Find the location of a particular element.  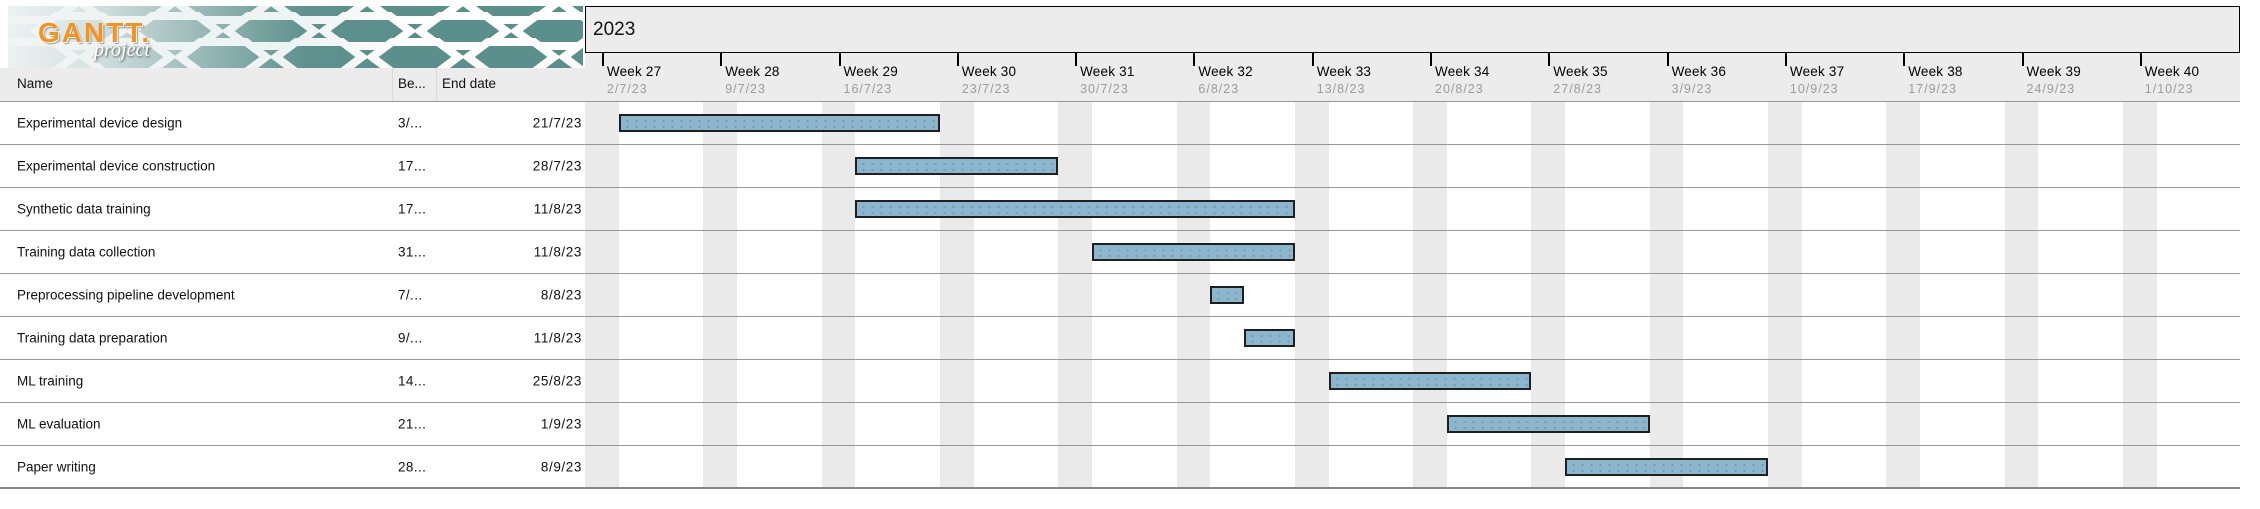

week-start-date: 6/8/23 is located at coordinates (1219, 89).